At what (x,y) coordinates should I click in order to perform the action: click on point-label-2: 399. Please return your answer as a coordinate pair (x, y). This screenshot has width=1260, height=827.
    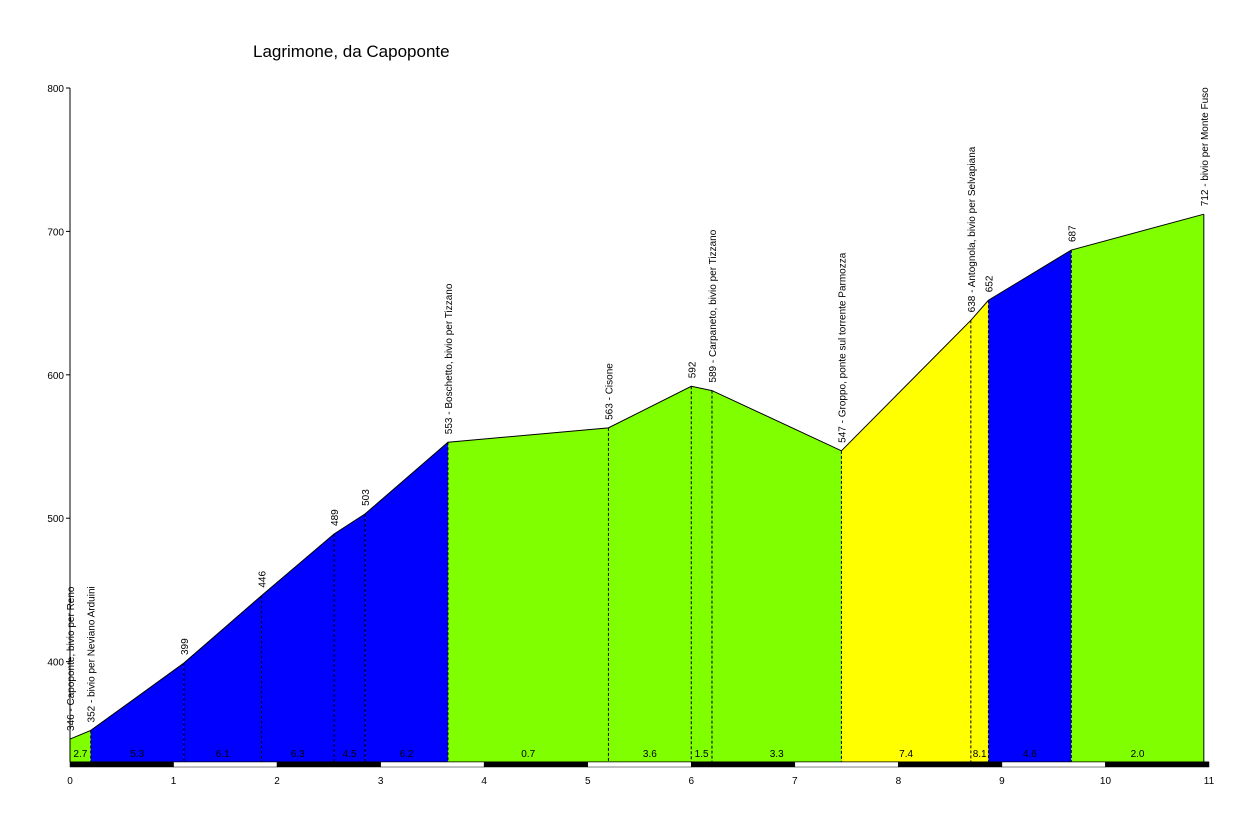
    Looking at the image, I should click on (185, 646).